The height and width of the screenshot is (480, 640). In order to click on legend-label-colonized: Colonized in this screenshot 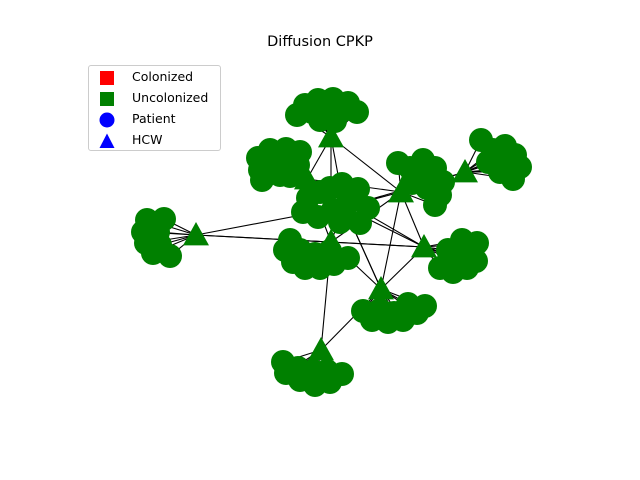, I will do `click(163, 76)`.